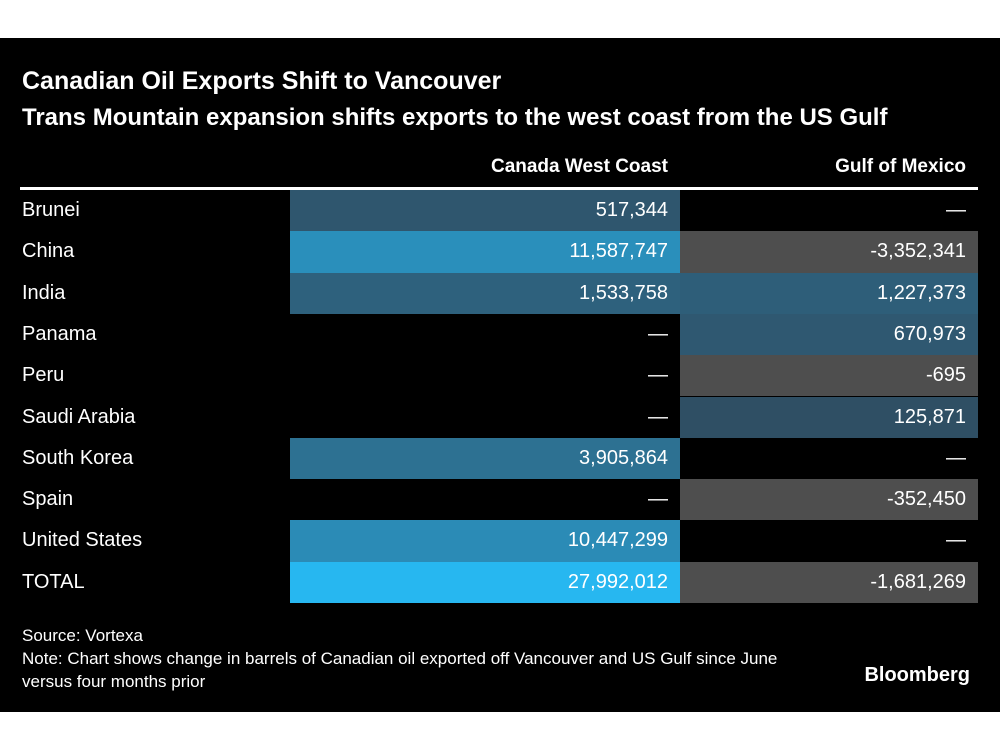 The image size is (1000, 750). Describe the element at coordinates (658, 333) in the screenshot. I see `cell-panama-west: —` at that location.